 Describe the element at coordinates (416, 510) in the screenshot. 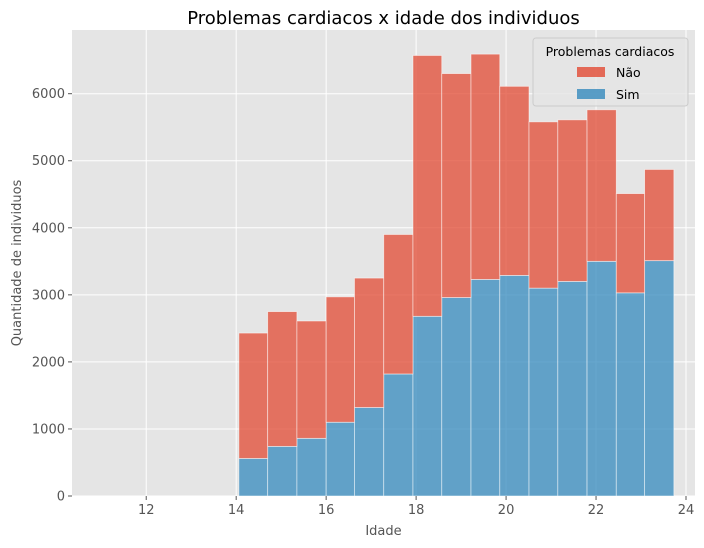

I see `x-tick-label: 18` at that location.